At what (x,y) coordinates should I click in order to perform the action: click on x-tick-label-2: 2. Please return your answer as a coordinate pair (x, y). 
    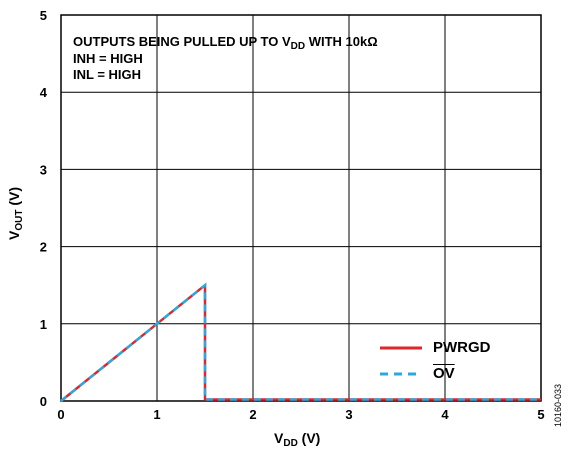
    Looking at the image, I should click on (252, 414).